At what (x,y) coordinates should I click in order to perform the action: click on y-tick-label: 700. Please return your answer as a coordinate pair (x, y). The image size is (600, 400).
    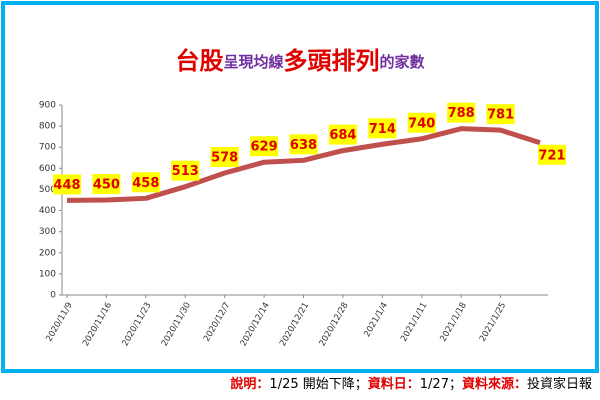
    Looking at the image, I should click on (47, 148).